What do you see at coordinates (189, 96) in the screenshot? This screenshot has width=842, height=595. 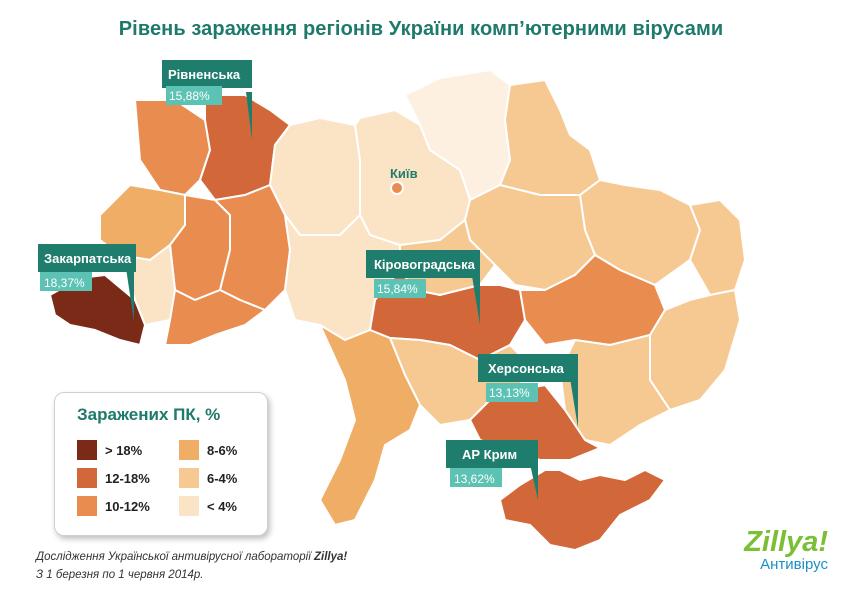 I see `callout-rivne-value: 15,88%` at bounding box center [189, 96].